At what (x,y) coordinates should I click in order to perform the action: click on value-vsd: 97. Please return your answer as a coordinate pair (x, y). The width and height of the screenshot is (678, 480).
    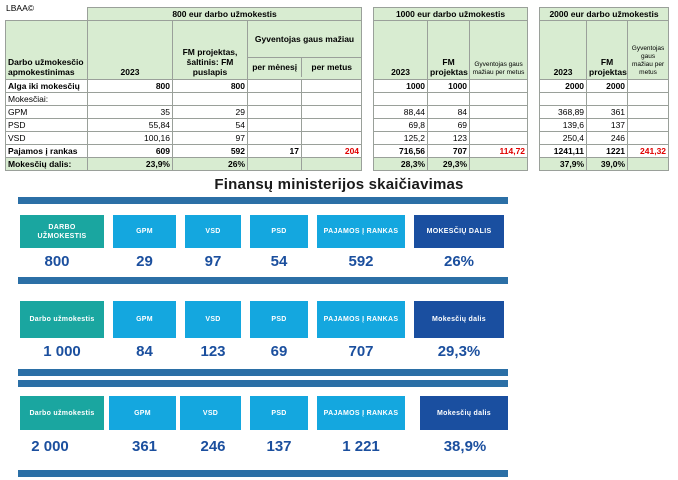
    Looking at the image, I should click on (213, 261).